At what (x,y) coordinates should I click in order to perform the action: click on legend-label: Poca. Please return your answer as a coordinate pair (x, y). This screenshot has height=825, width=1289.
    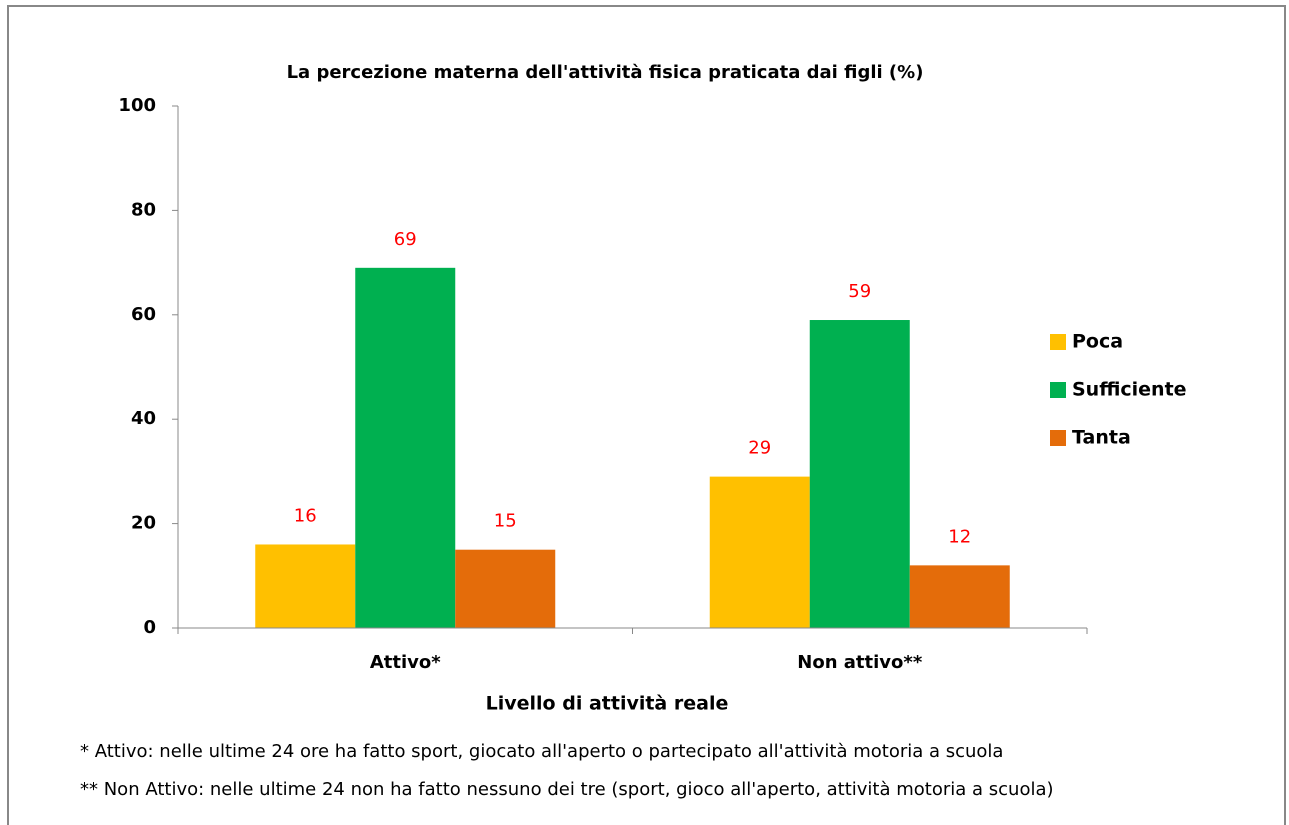
    Looking at the image, I should click on (1097, 342).